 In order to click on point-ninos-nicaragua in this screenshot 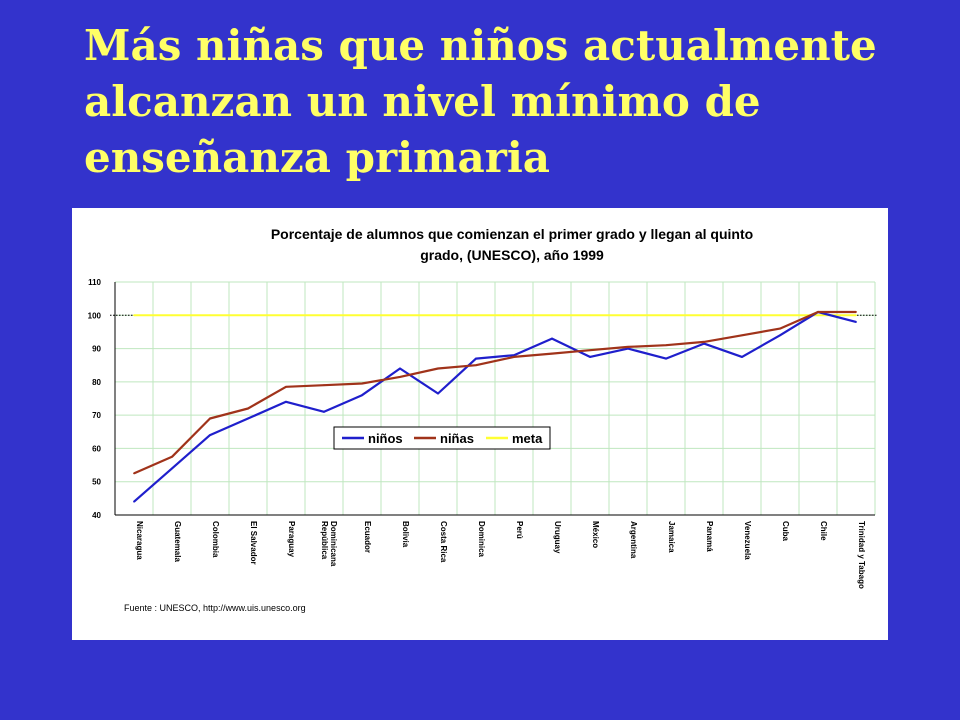, I will do `click(134, 501)`.